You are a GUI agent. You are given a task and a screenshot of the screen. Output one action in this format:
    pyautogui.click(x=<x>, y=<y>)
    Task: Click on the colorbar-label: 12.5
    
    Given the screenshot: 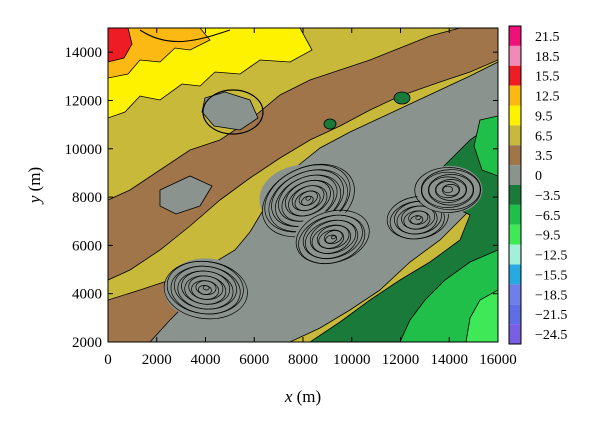 What is the action you would take?
    pyautogui.click(x=547, y=97)
    